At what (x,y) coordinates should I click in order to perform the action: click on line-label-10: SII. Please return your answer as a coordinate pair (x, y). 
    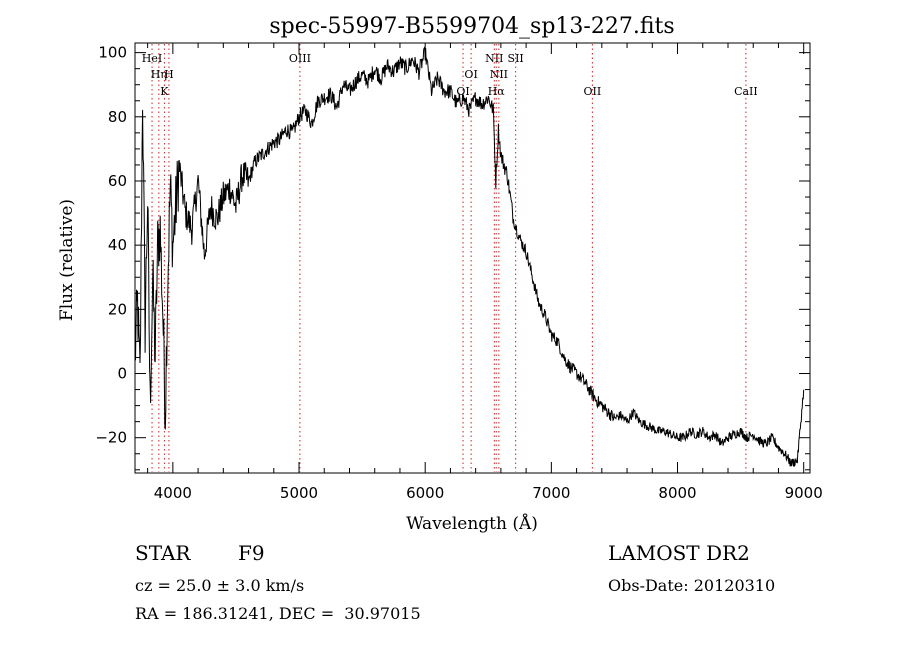
    Looking at the image, I should click on (516, 58).